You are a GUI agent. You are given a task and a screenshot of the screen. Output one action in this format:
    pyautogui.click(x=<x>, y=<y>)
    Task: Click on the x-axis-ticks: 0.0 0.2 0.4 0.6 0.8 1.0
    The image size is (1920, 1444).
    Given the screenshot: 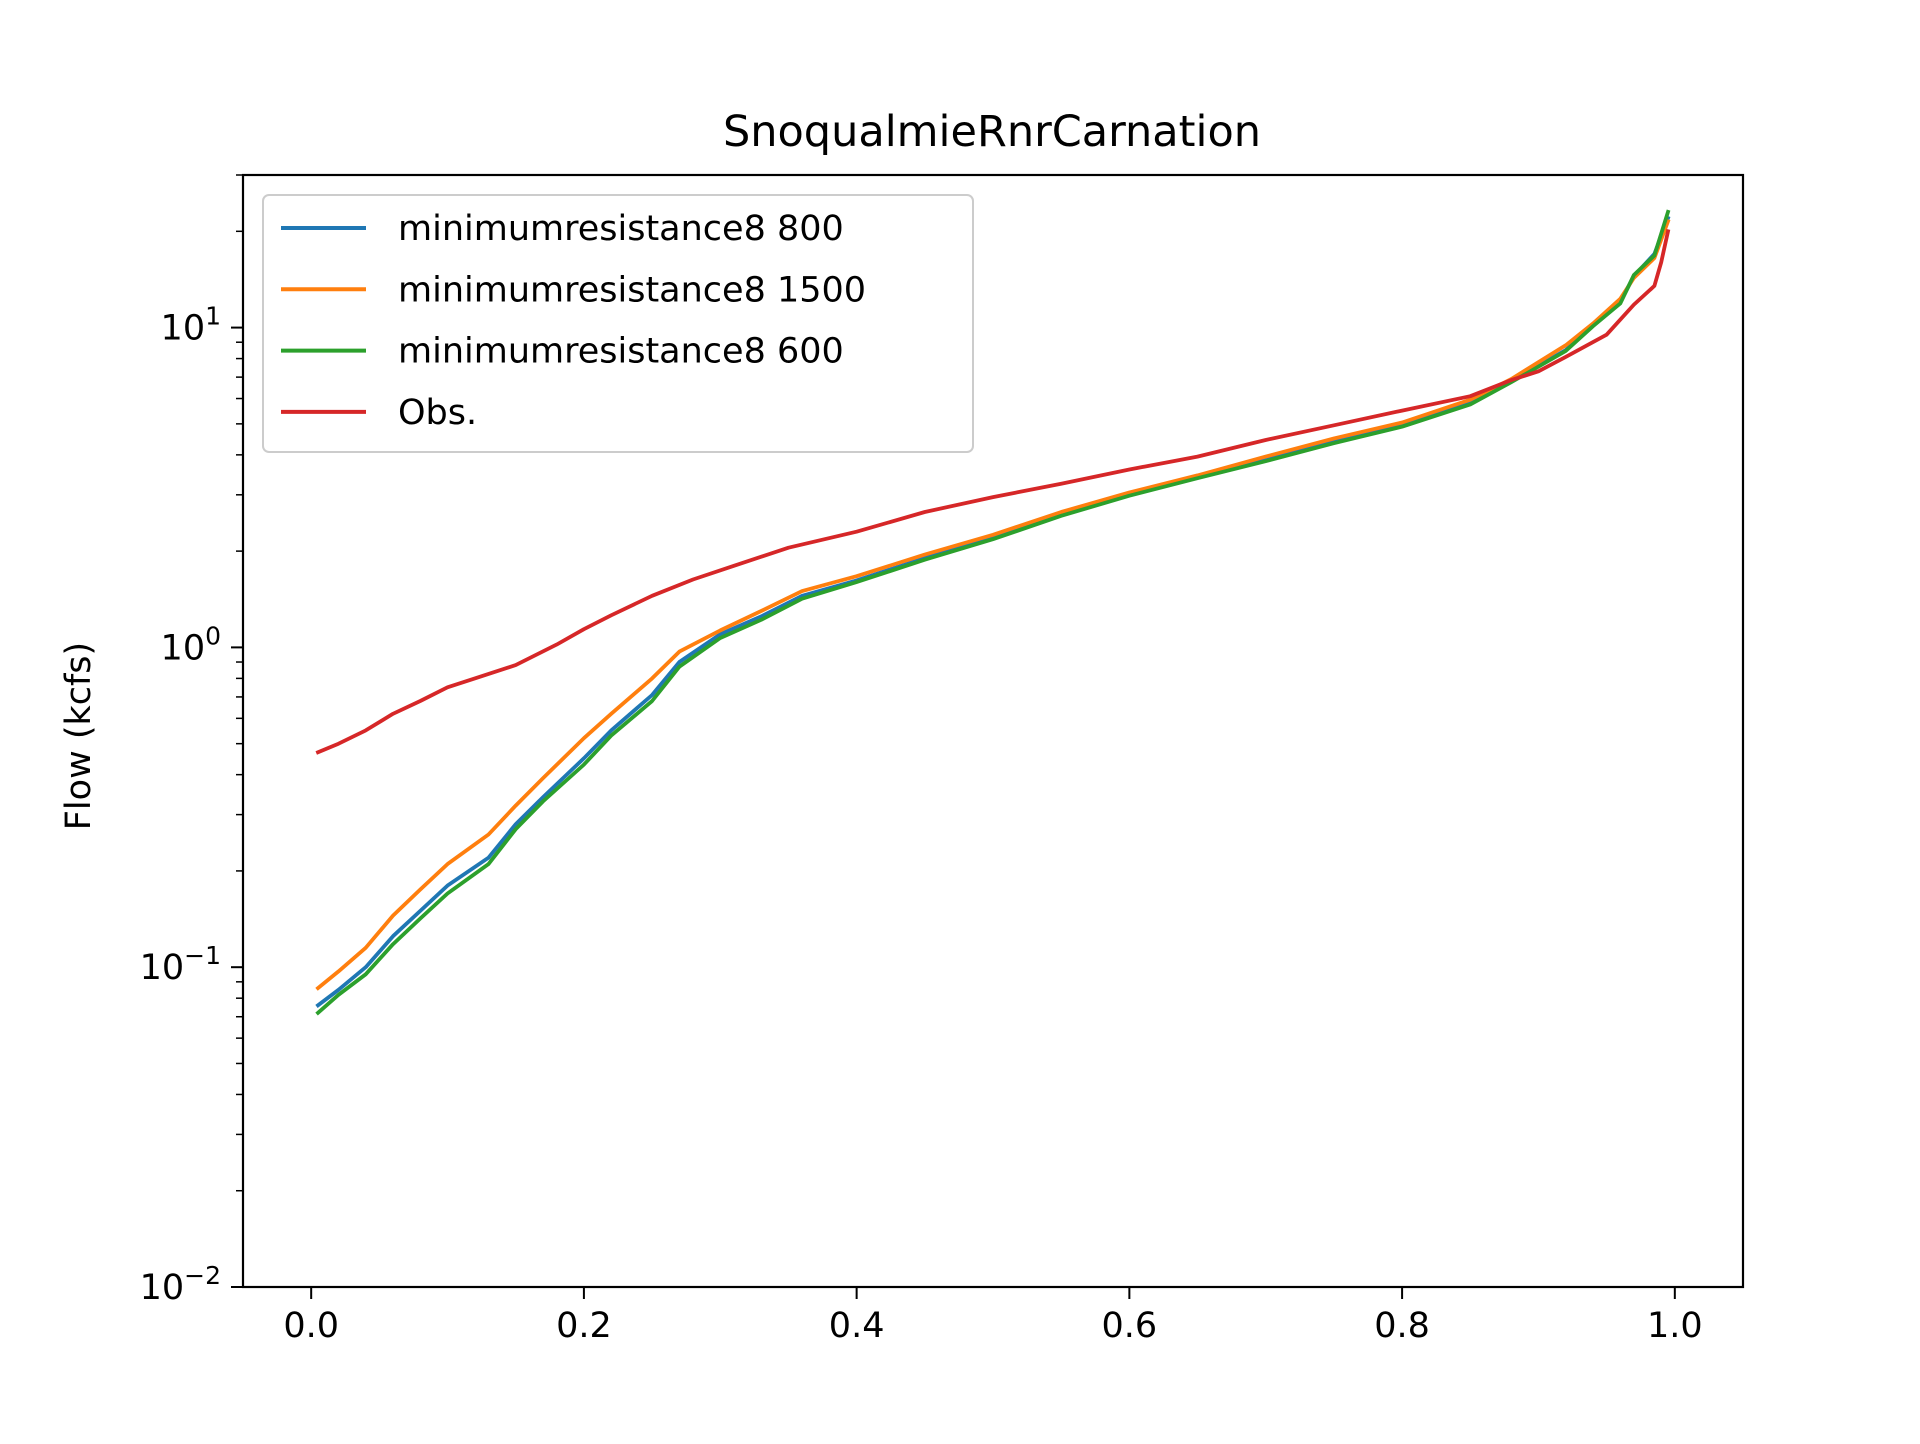 What is the action you would take?
    pyautogui.click(x=993, y=1316)
    